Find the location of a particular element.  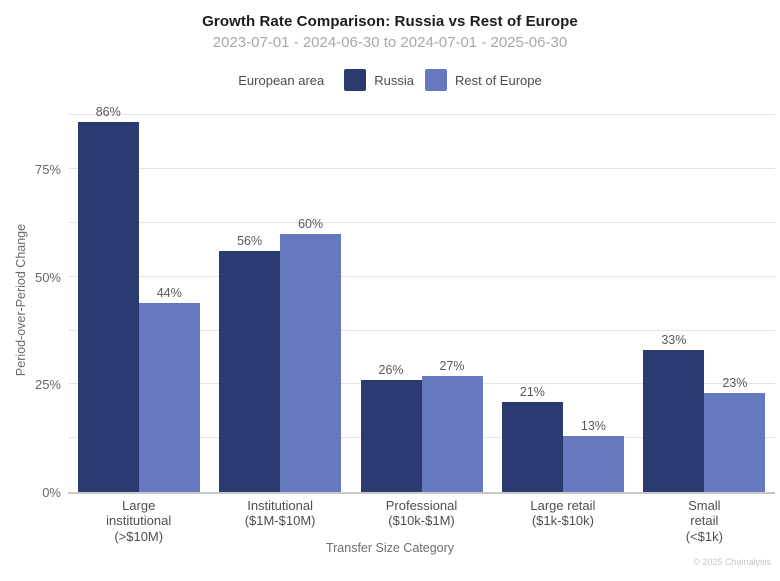

bar-russia: 21% is located at coordinates (532, 438).